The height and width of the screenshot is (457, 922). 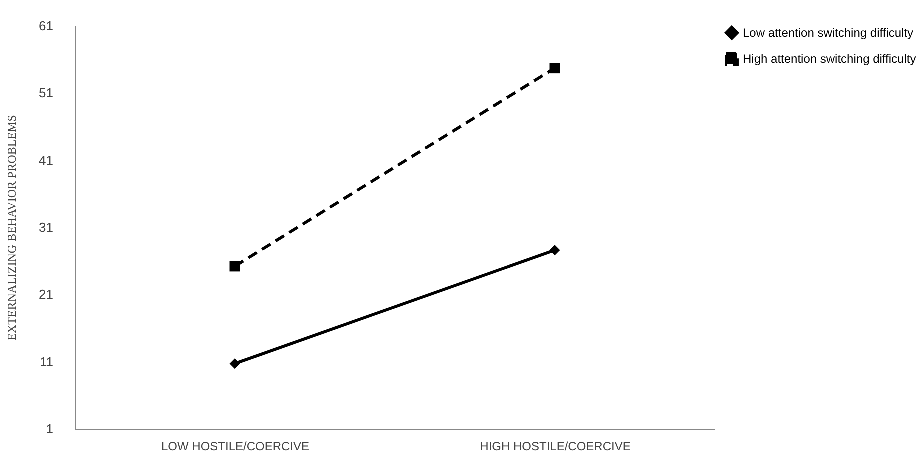 I want to click on y-tick-label: 61, so click(x=46, y=26).